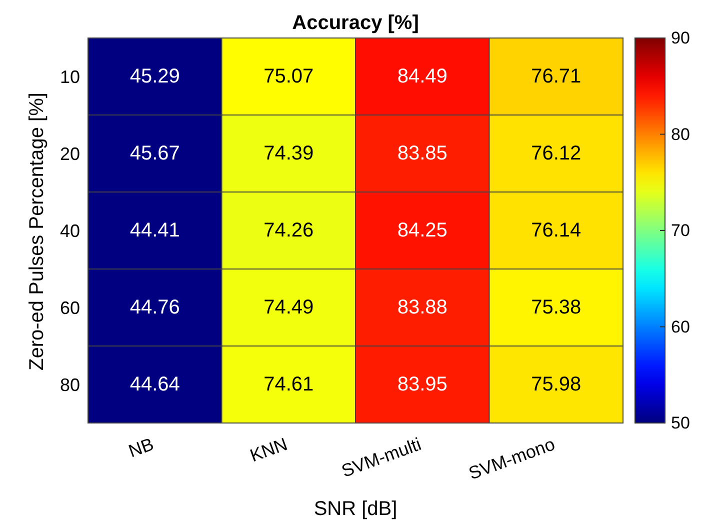 The image size is (703, 528). Describe the element at coordinates (155, 385) in the screenshot. I see `data-label: 44.64` at that location.